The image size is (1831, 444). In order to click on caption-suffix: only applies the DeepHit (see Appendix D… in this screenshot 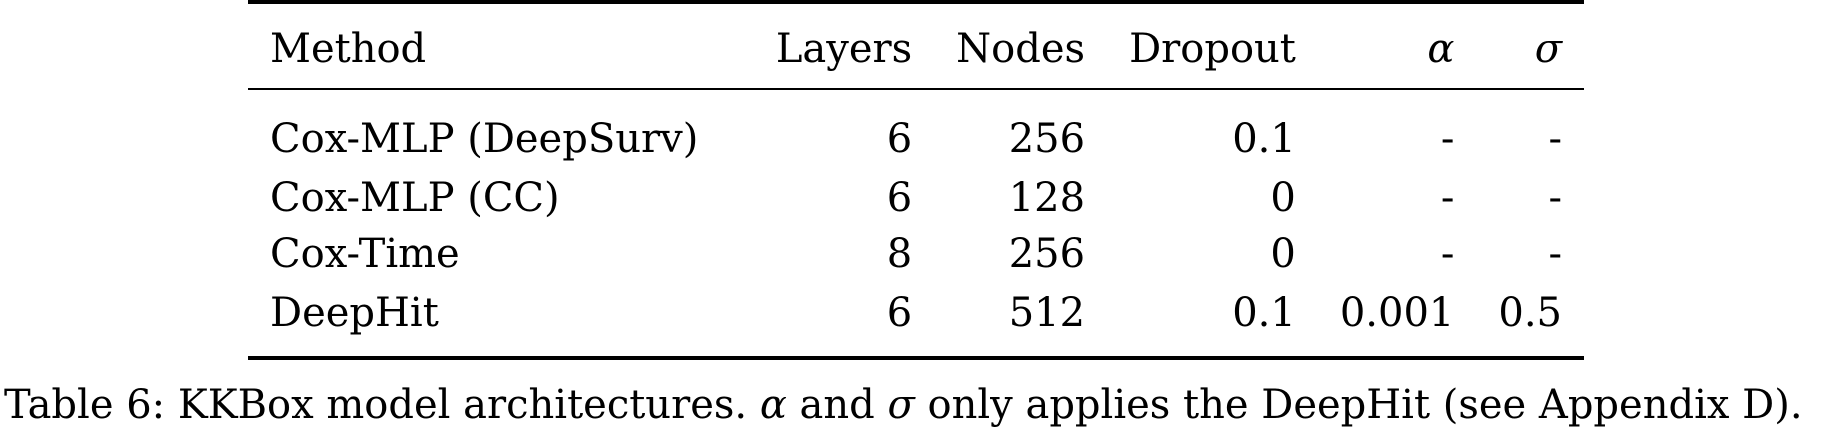, I will do `click(1358, 405)`.